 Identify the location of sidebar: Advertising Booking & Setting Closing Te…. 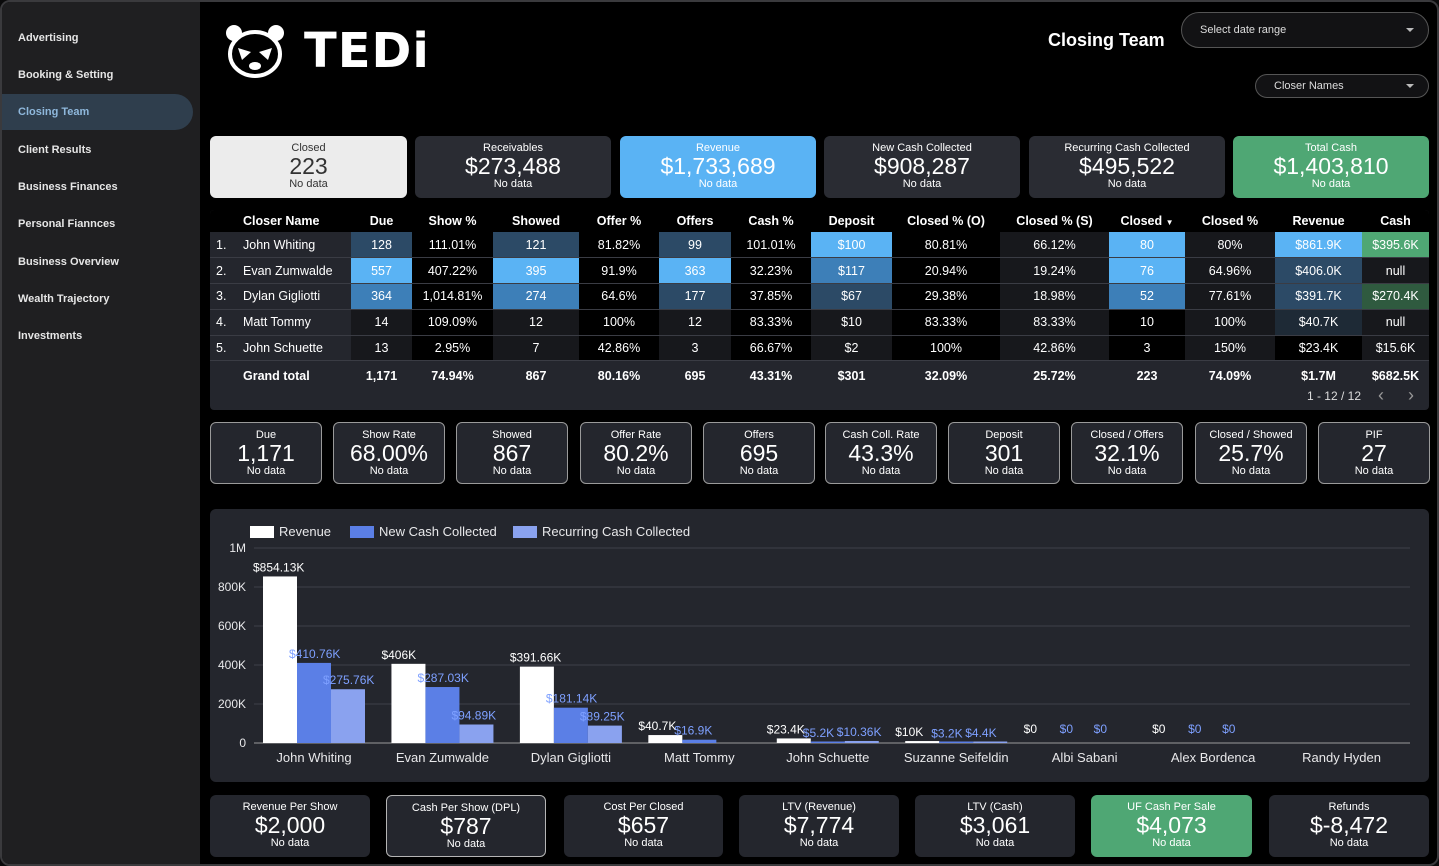
(101, 433).